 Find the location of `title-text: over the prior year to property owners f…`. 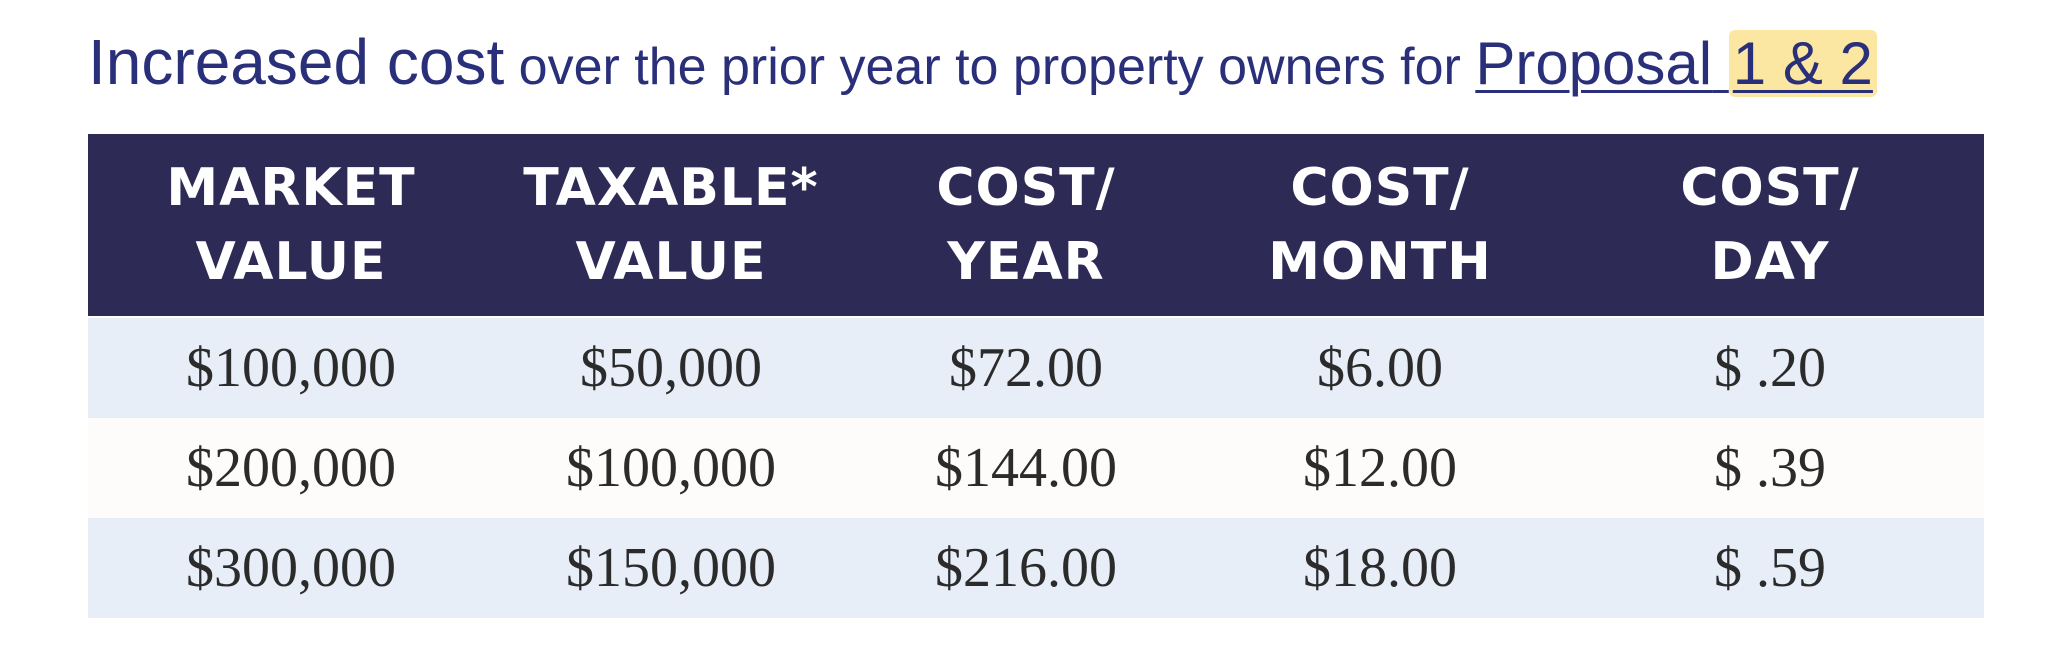

title-text: over the prior year to property owners f… is located at coordinates (990, 67).